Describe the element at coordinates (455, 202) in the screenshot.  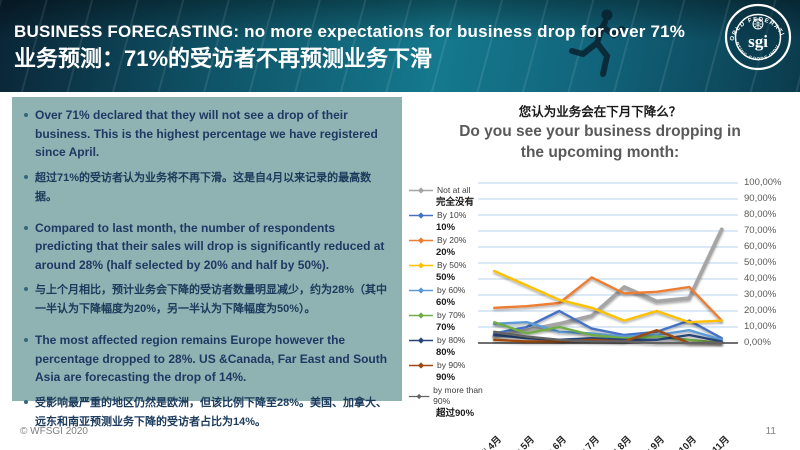
I see `legend-label-zh: 完全没有` at that location.